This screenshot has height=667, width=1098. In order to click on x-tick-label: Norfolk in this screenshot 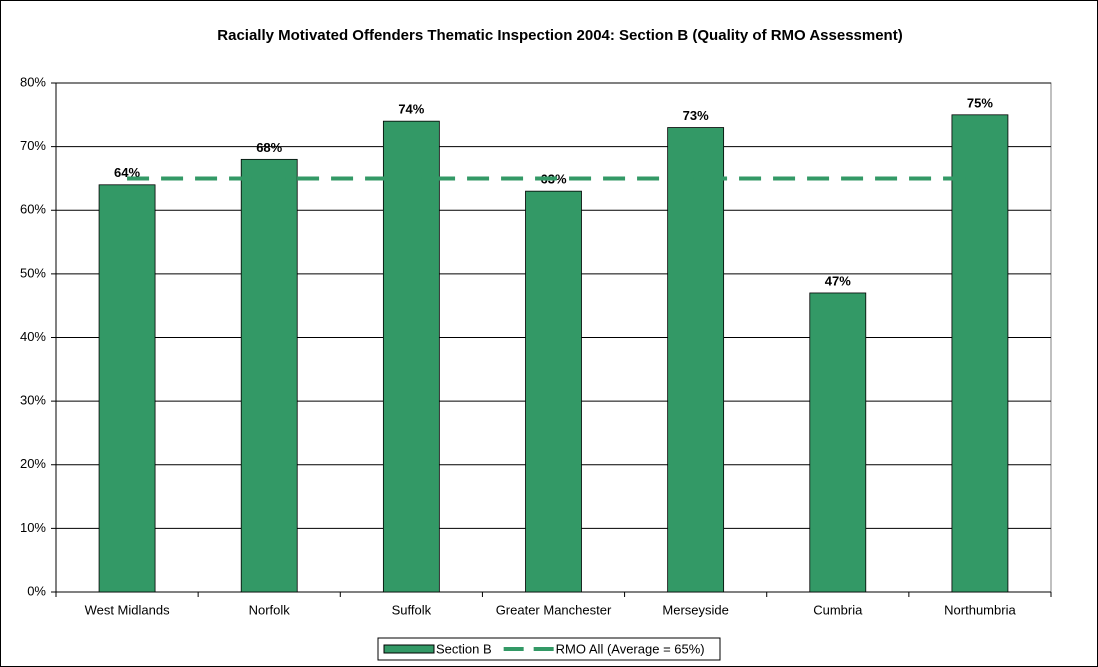, I will do `click(270, 609)`.